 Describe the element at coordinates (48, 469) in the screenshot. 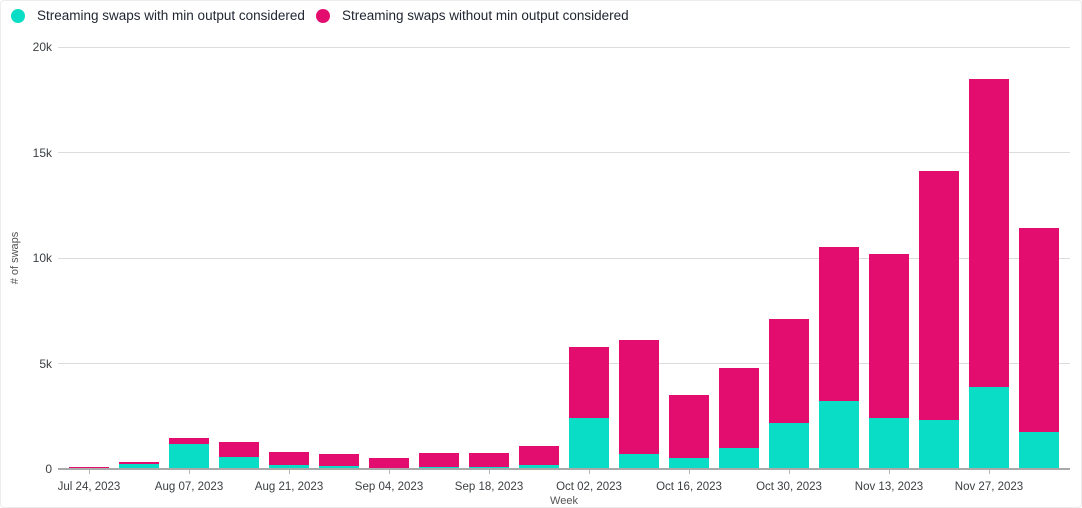

I see `y-tick-label: 0` at that location.